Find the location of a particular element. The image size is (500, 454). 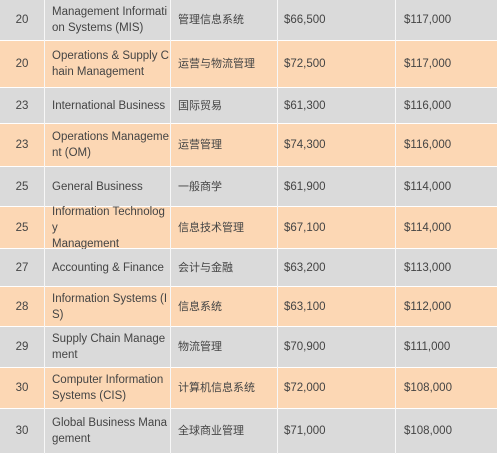

chinese-name-cell: 运营与物流管理 is located at coordinates (216, 63).